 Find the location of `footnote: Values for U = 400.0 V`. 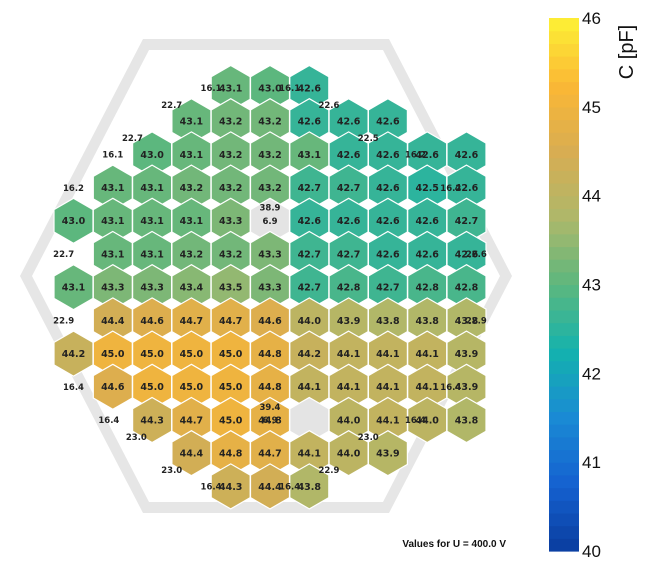

footnote: Values for U = 400.0 V is located at coordinates (454, 544).